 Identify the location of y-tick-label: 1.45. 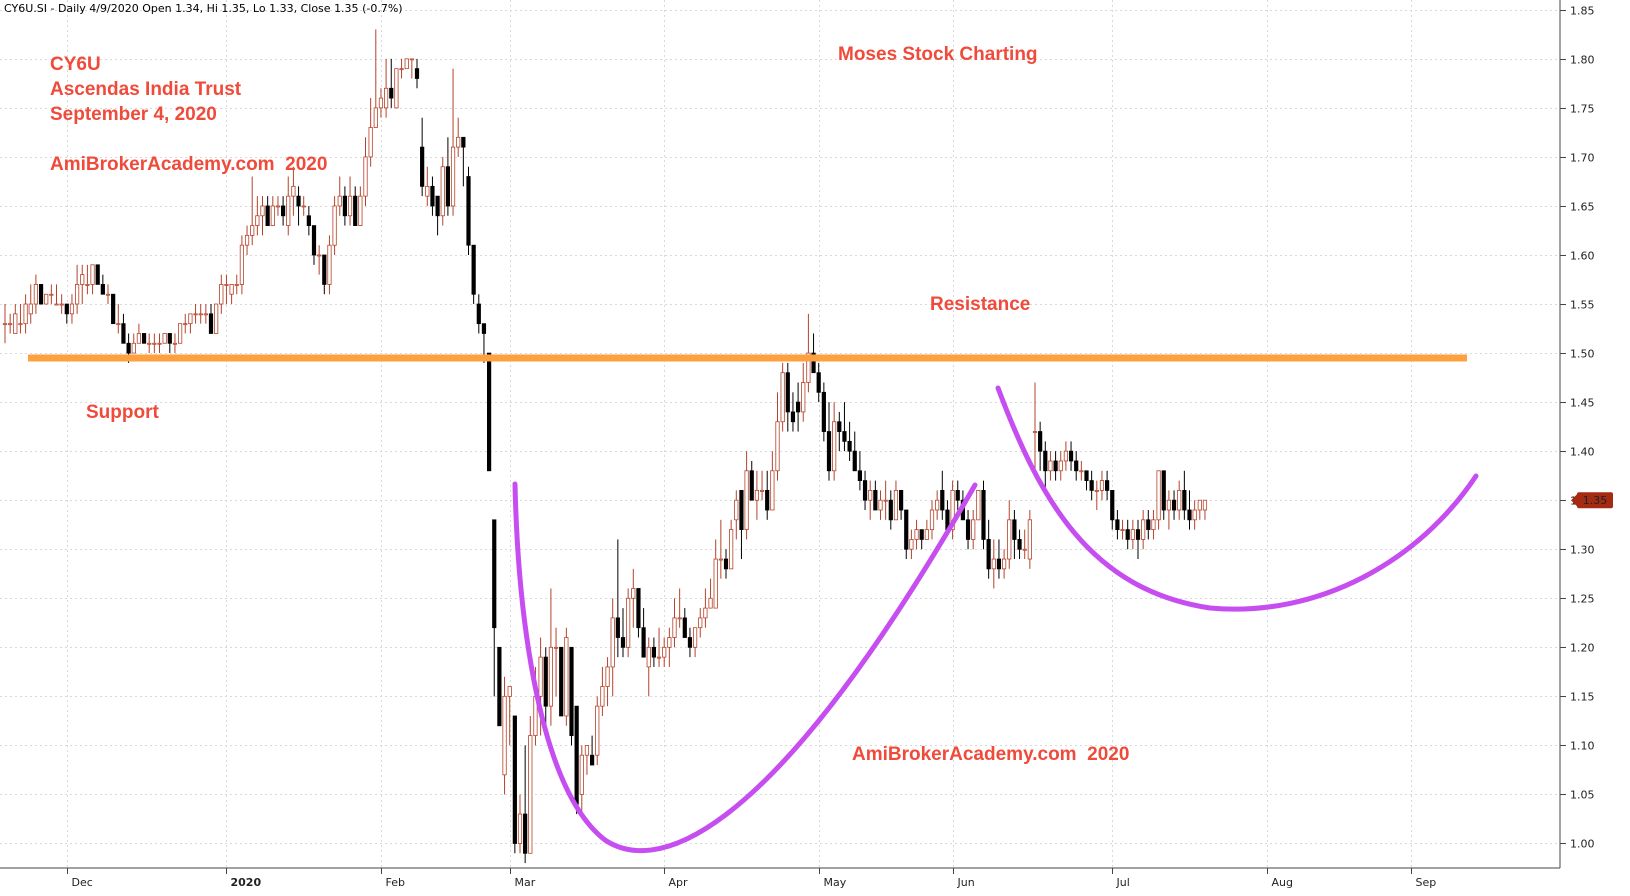
(1582, 403).